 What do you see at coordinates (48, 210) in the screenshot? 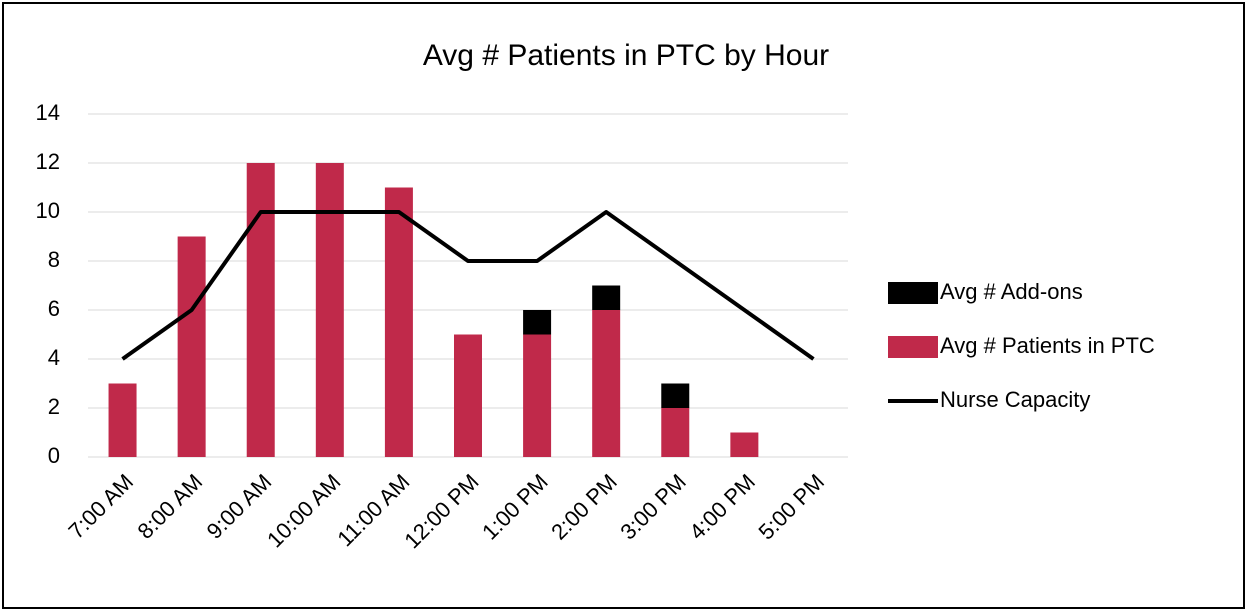
I see `y-tick-label: 10` at bounding box center [48, 210].